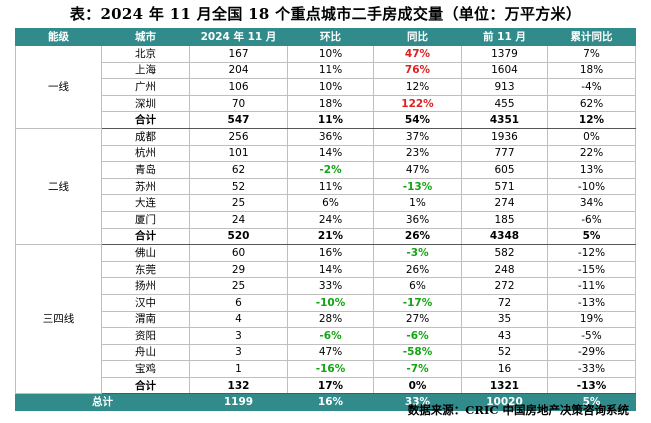 The image size is (651, 423). I want to click on table-row: 资阳 3 -6% -6% 43 -5%, so click(326, 336).